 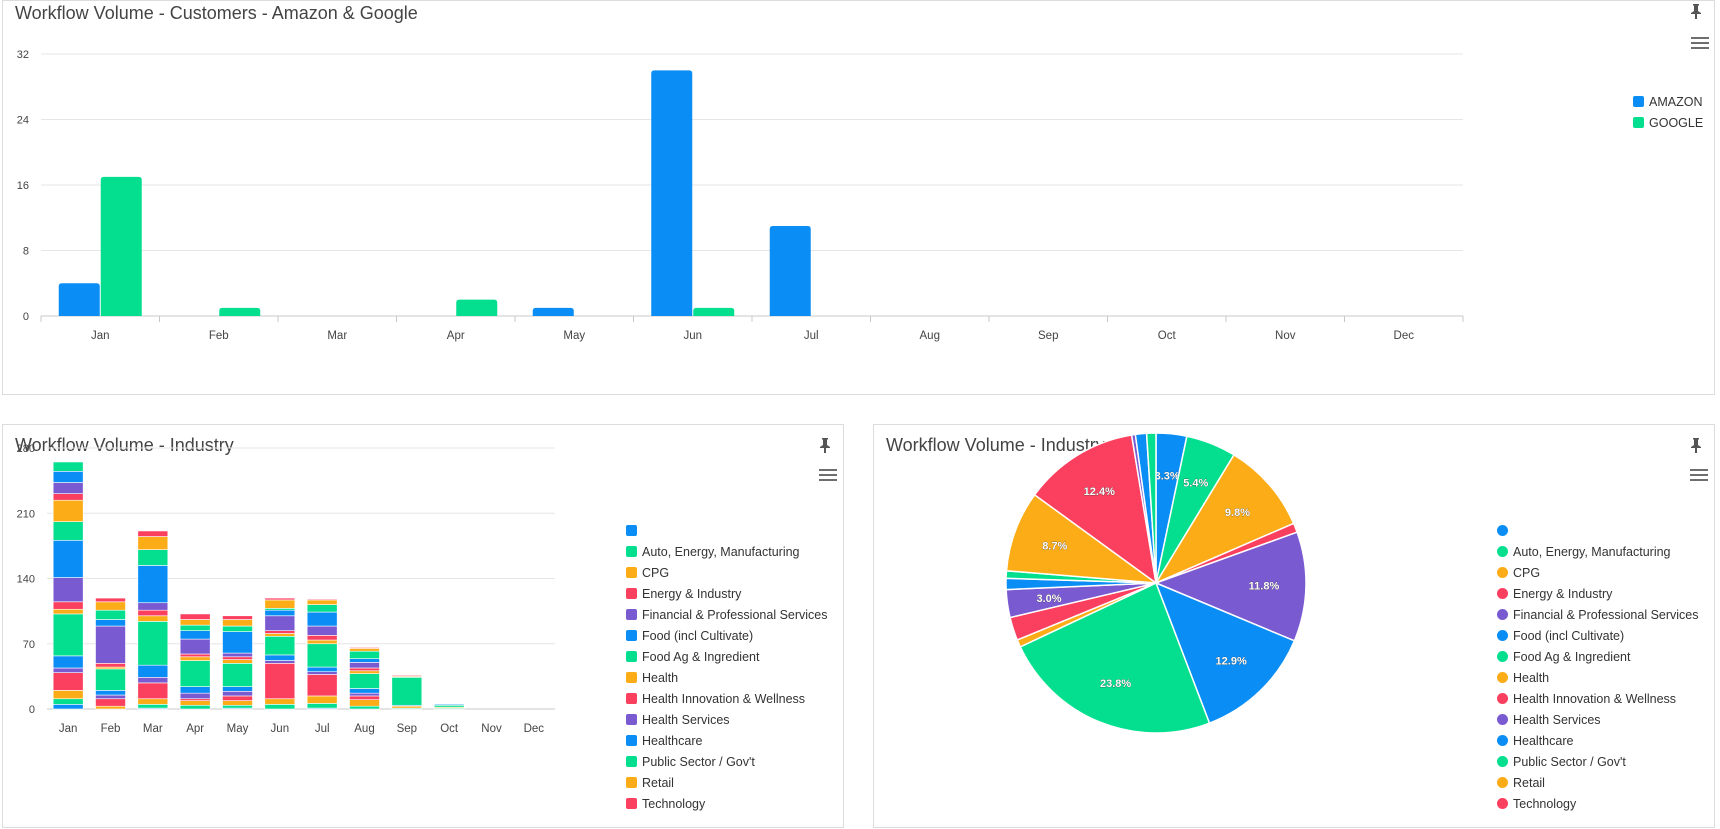 What do you see at coordinates (449, 729) in the screenshot?
I see `x-tick-label: Oct` at bounding box center [449, 729].